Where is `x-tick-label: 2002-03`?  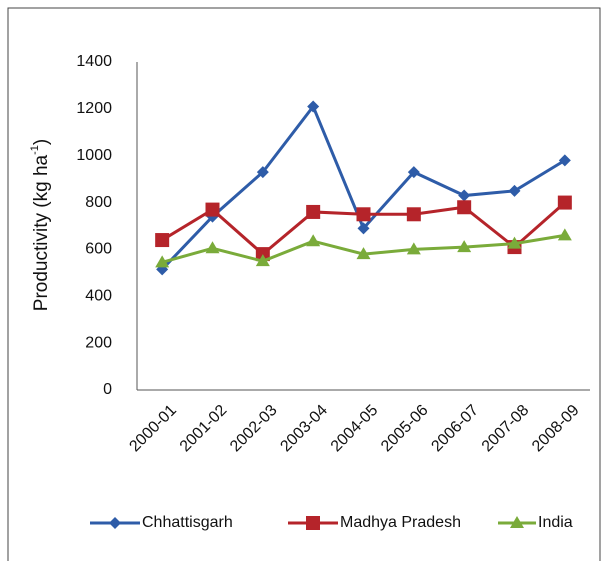 x-tick-label: 2002-03 is located at coordinates (254, 429).